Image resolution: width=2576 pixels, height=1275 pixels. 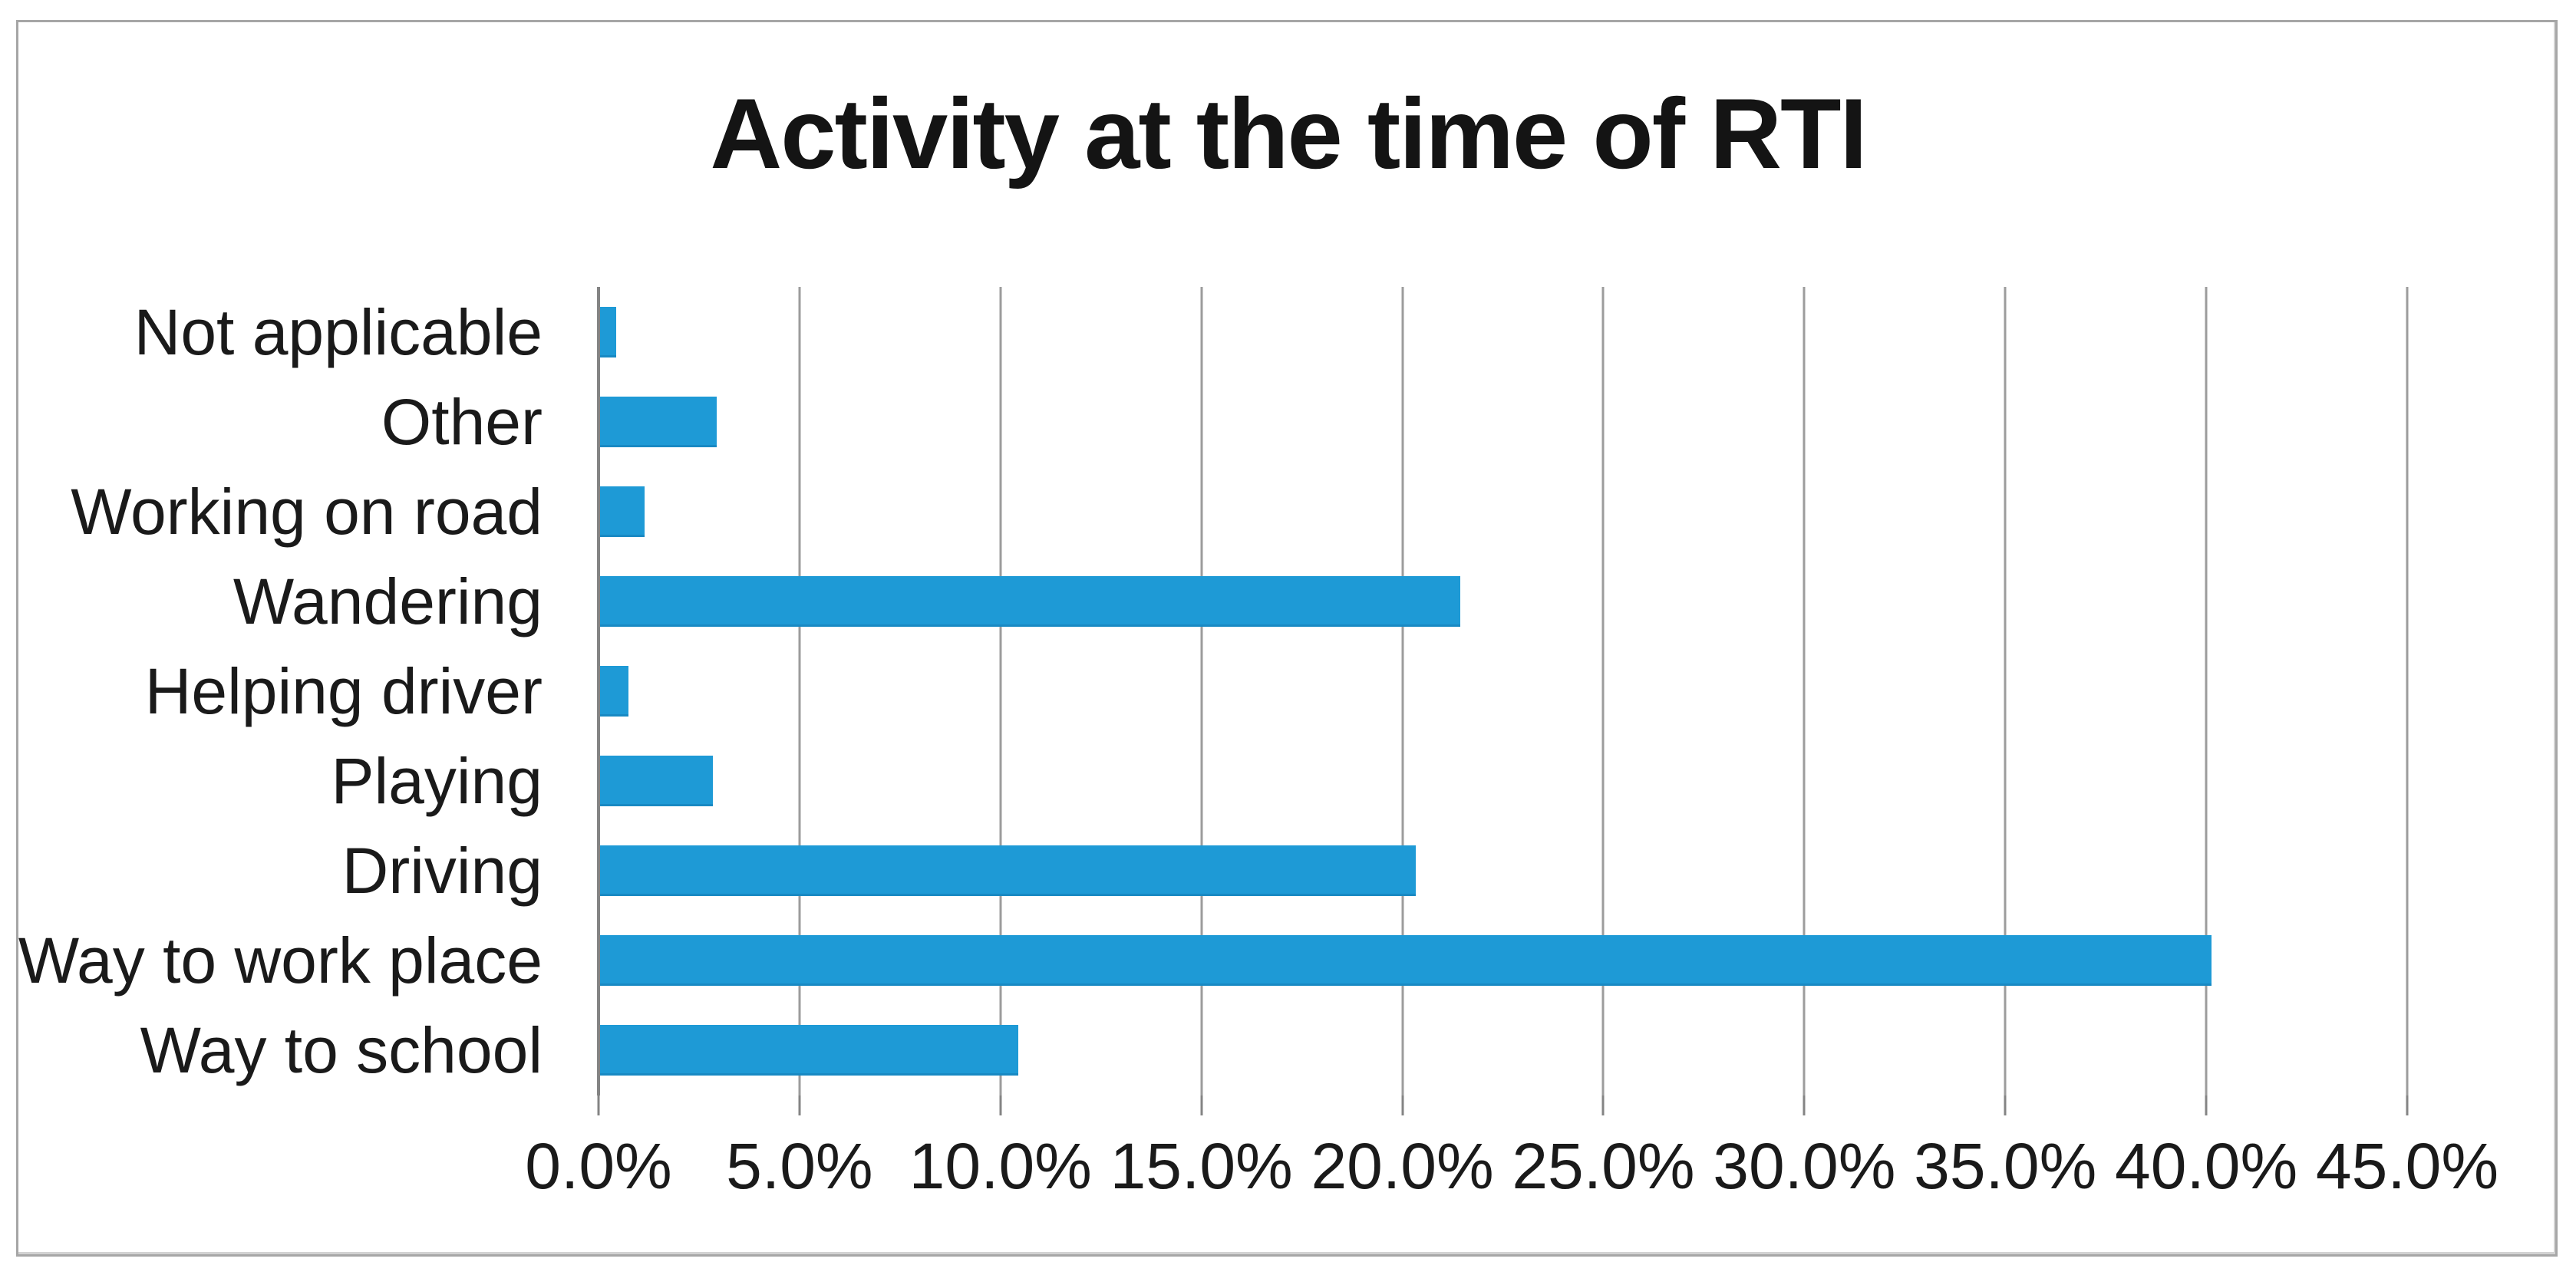 What do you see at coordinates (799, 1166) in the screenshot?
I see `x-axis-label: 5.0%` at bounding box center [799, 1166].